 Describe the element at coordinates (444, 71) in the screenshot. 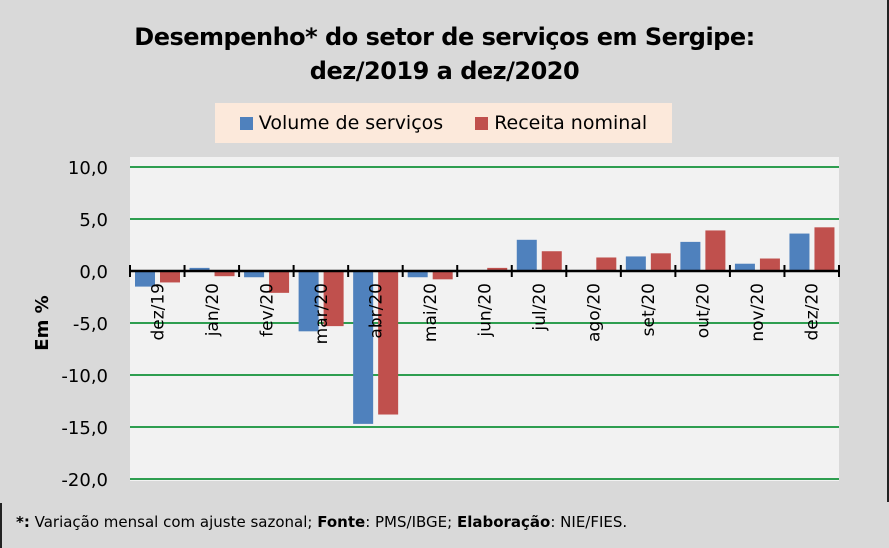

I see `chart-subtitle: dez/2019 a dez/2020` at that location.